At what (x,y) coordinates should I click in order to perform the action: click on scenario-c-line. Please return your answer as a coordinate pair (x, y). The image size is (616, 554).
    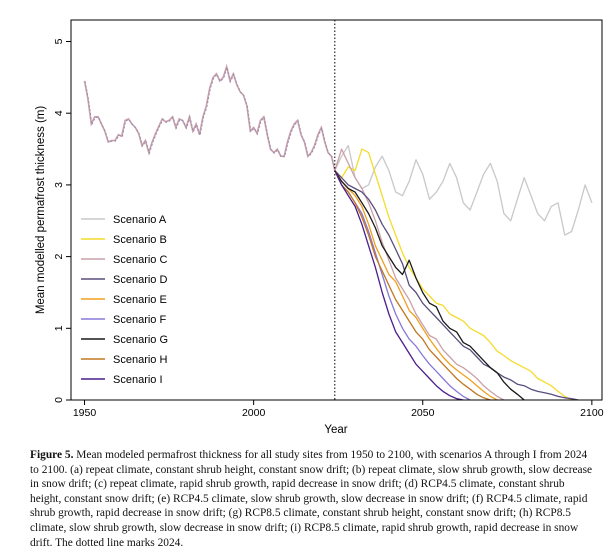
    Looking at the image, I should click on (419, 274).